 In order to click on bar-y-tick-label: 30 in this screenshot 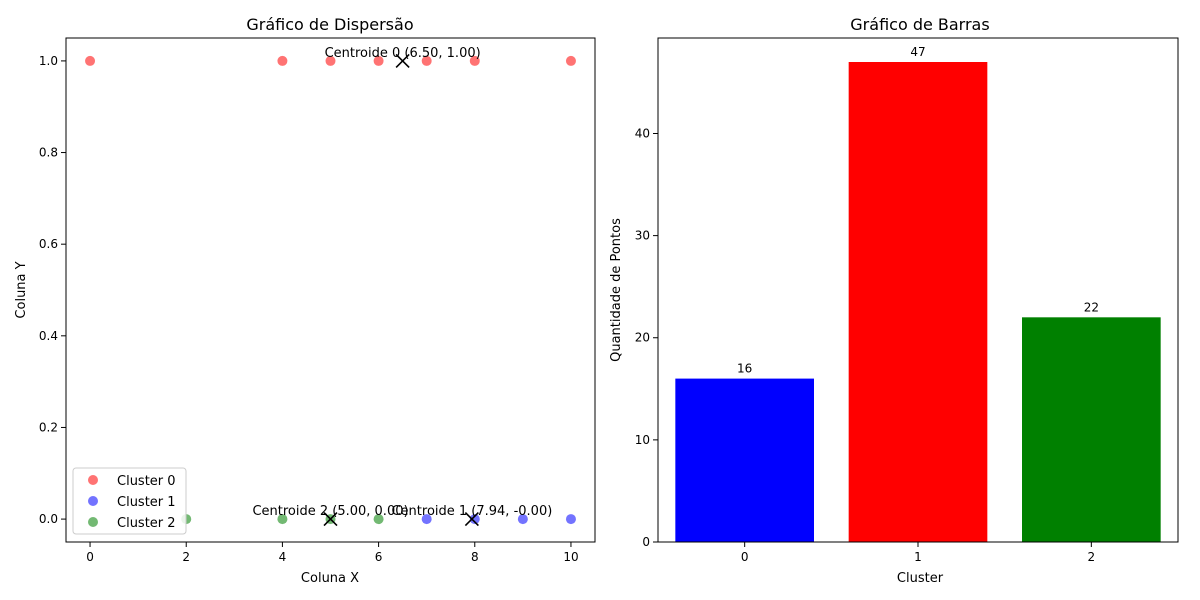, I will do `click(642, 236)`.